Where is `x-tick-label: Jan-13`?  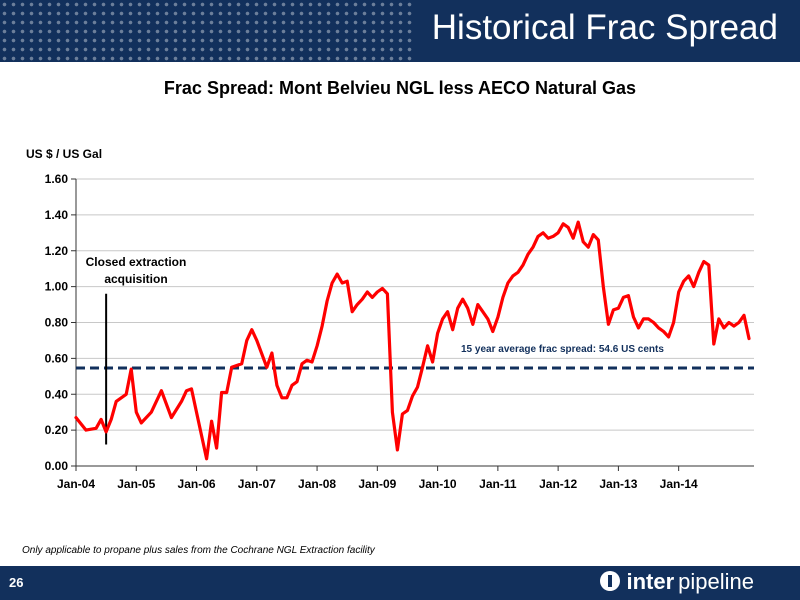
x-tick-label: Jan-13 is located at coordinates (618, 484).